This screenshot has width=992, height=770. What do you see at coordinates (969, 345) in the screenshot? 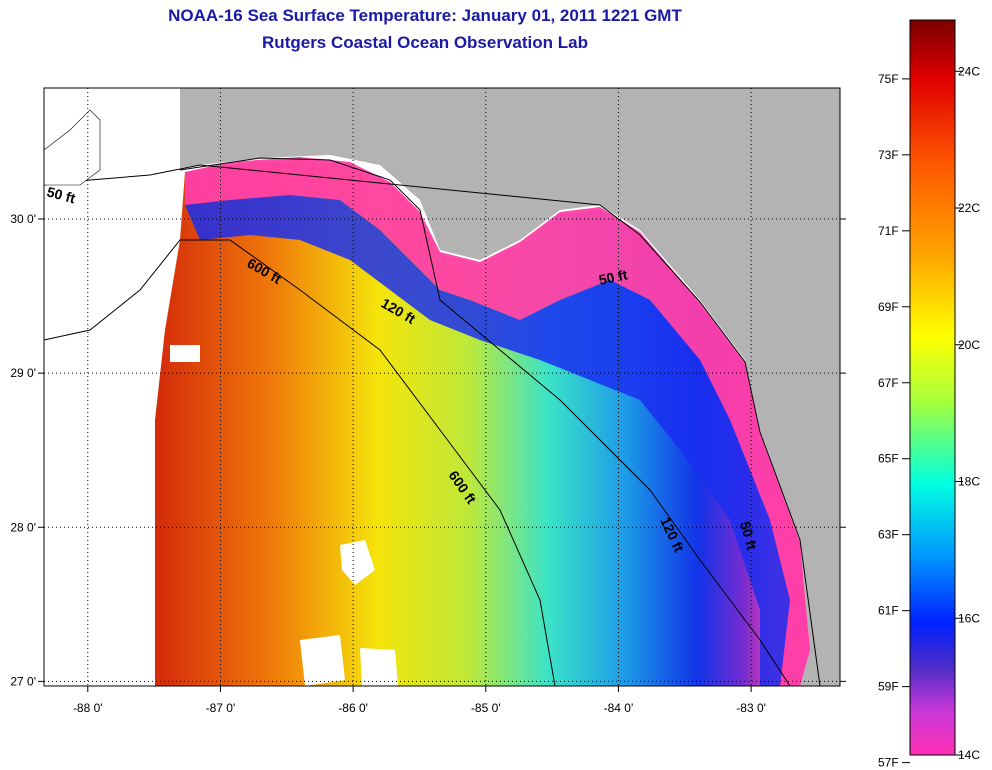
I see `celsius-label: 20C` at bounding box center [969, 345].